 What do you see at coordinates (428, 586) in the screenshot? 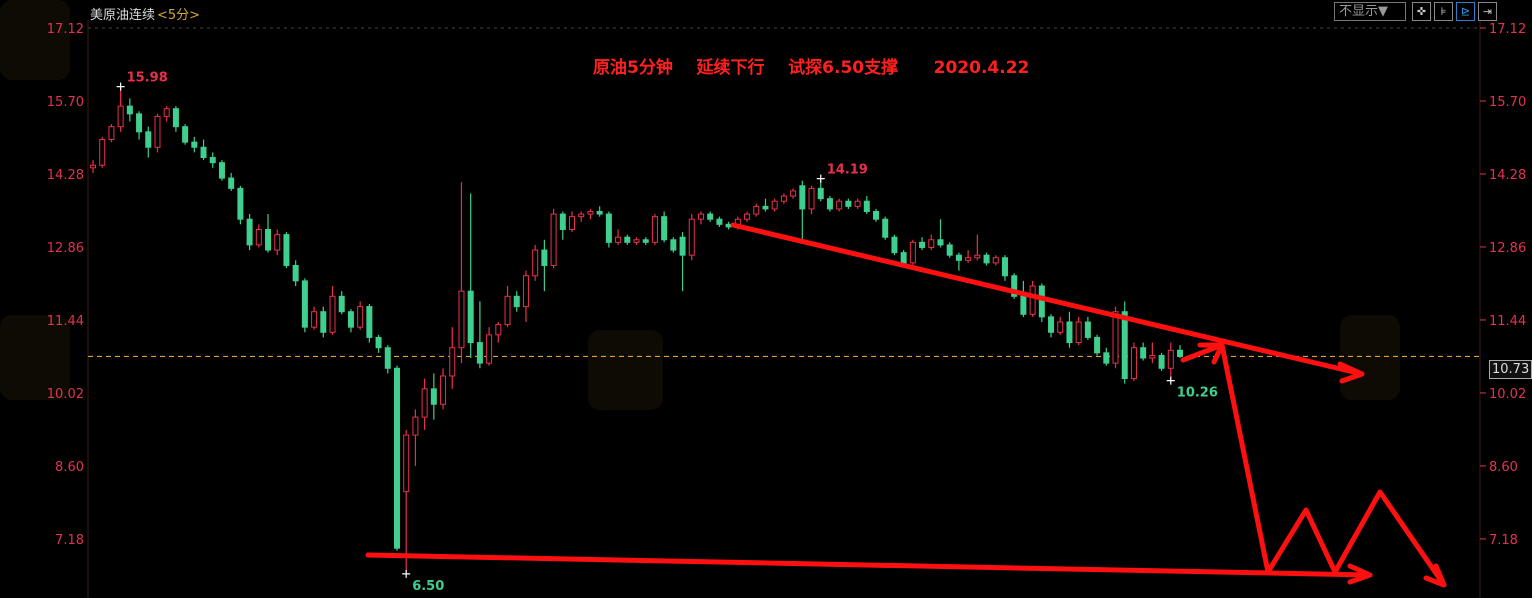
I see `extreme-price-label: 6.50` at bounding box center [428, 586].